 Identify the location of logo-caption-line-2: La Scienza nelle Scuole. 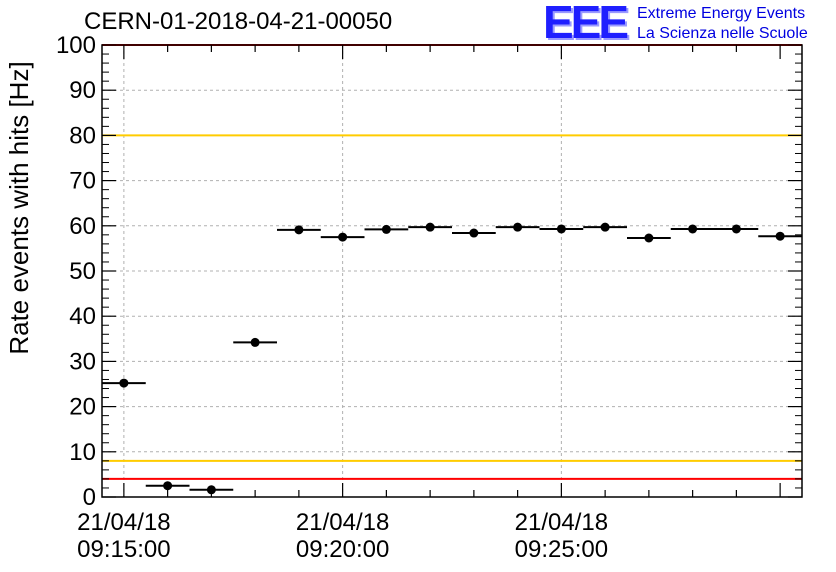
(722, 33).